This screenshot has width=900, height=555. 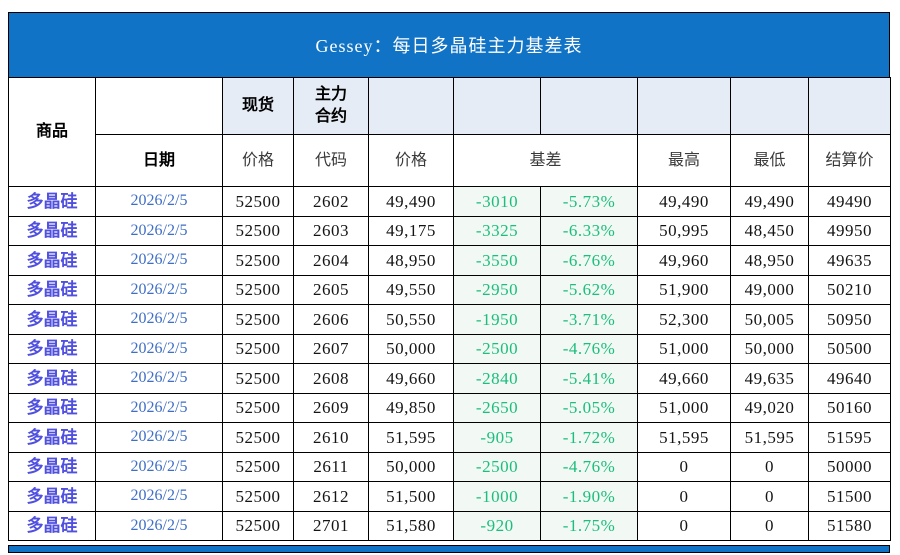 What do you see at coordinates (589, 496) in the screenshot?
I see `basis-pct-cell: -1.90%` at bounding box center [589, 496].